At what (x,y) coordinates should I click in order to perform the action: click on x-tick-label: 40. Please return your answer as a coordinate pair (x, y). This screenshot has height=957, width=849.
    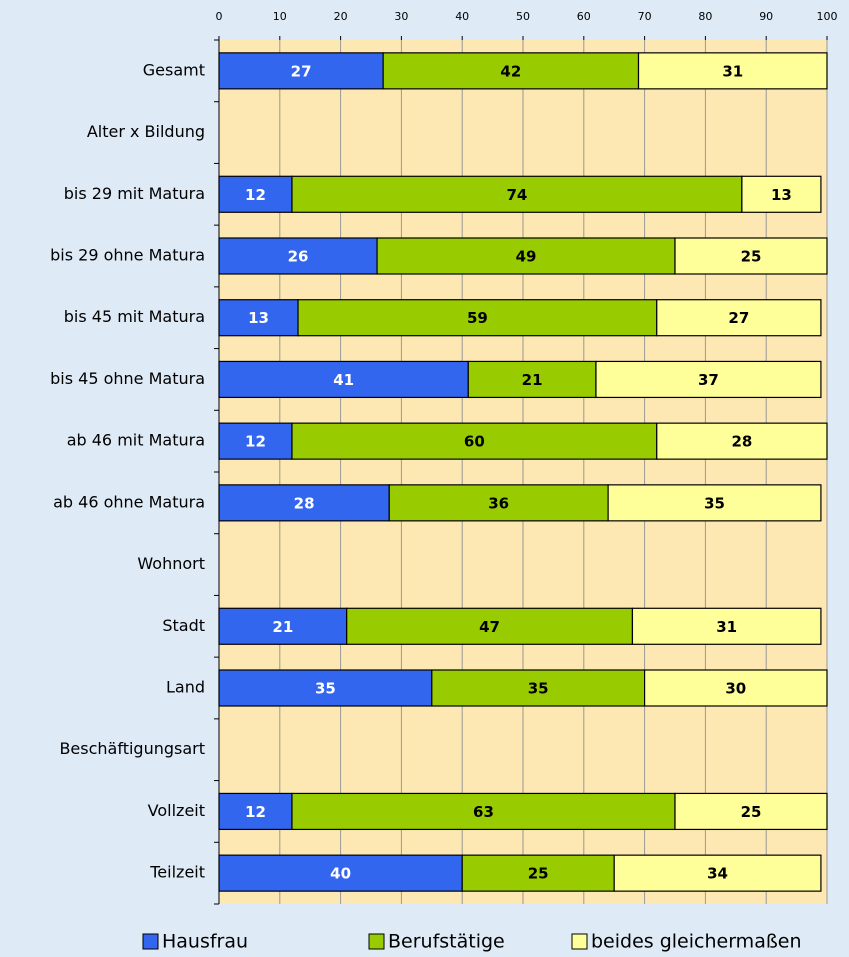
    Looking at the image, I should click on (462, 16).